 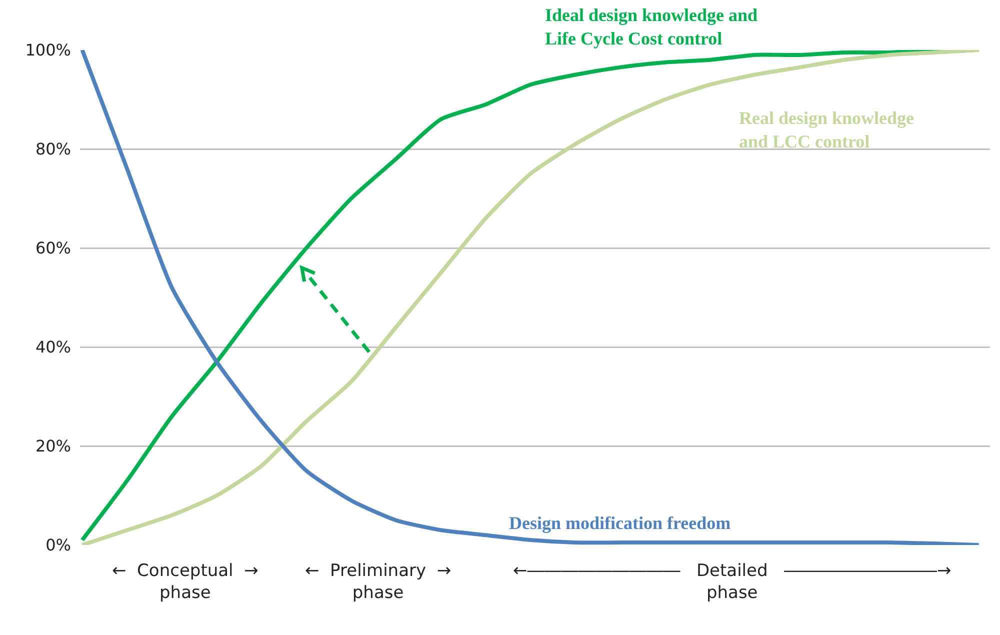 What do you see at coordinates (48, 50) in the screenshot?
I see `y-tick-label: 100%` at bounding box center [48, 50].